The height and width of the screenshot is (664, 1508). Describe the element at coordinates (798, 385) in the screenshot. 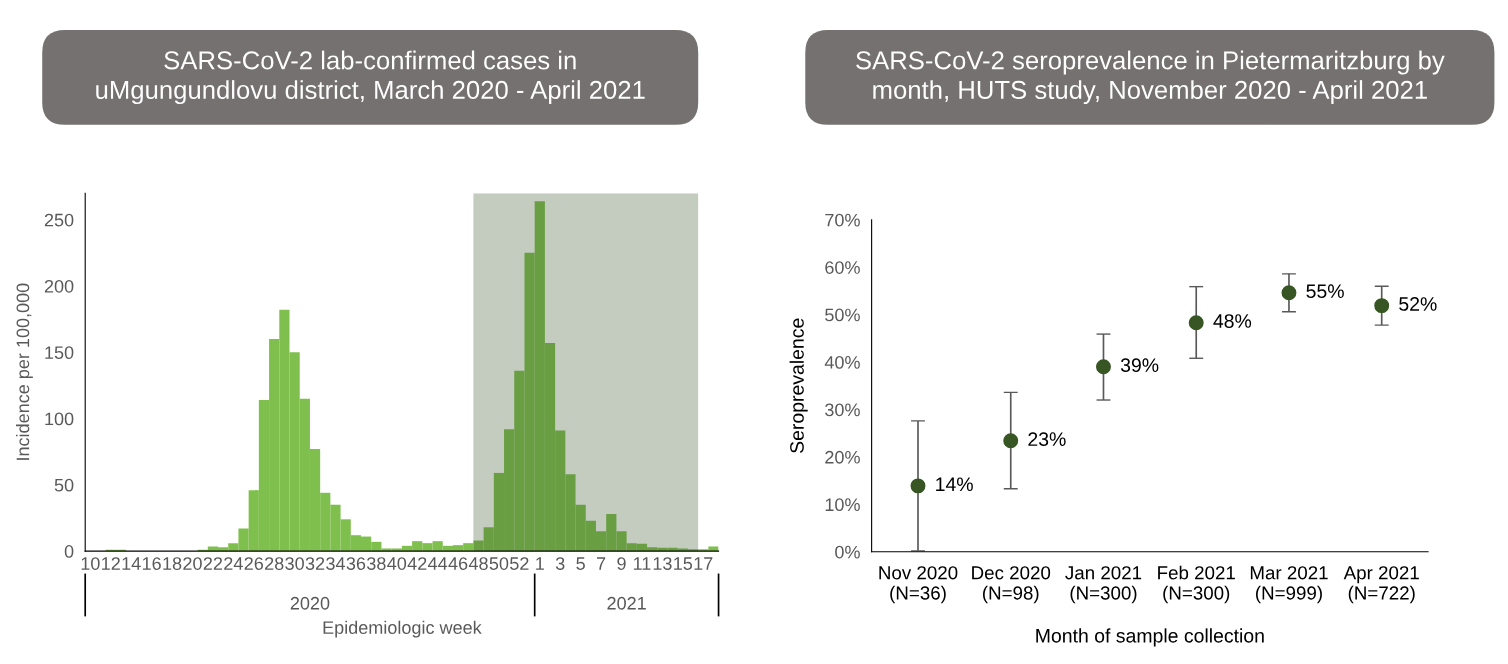

I see `y-axis-title: Seroprevalence` at that location.